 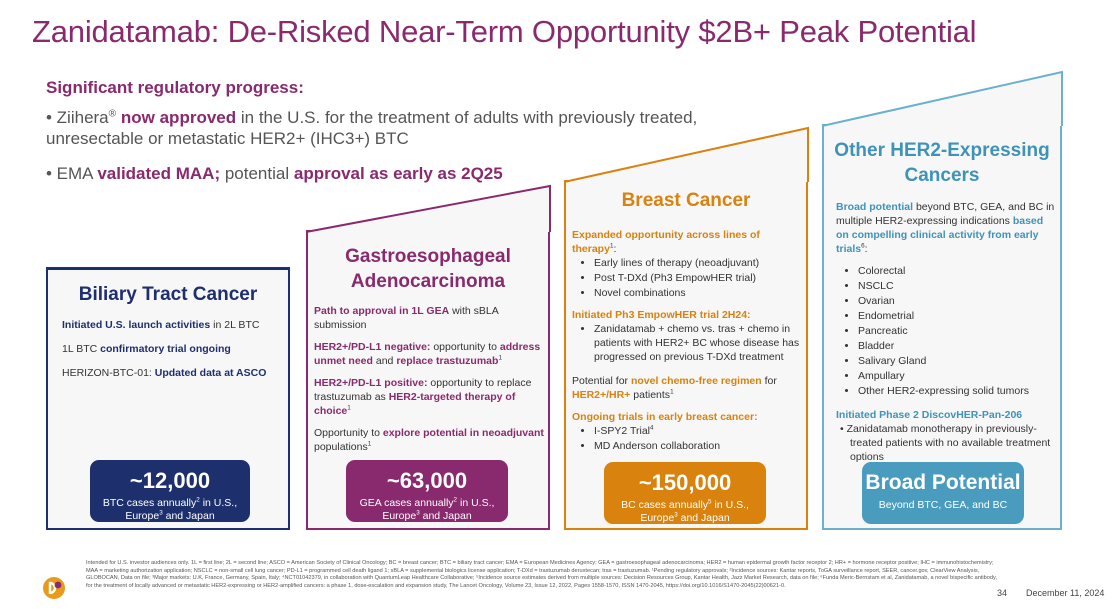 I want to click on title-line: Other HER2-Expressing, so click(x=942, y=150).